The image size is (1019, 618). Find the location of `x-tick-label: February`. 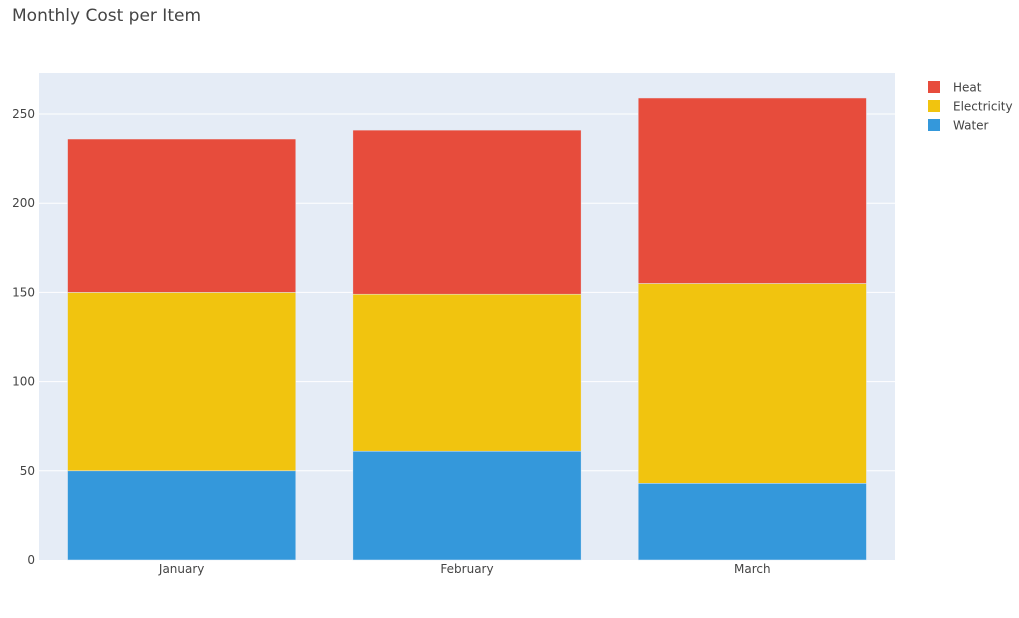

x-tick-label: February is located at coordinates (466, 569).